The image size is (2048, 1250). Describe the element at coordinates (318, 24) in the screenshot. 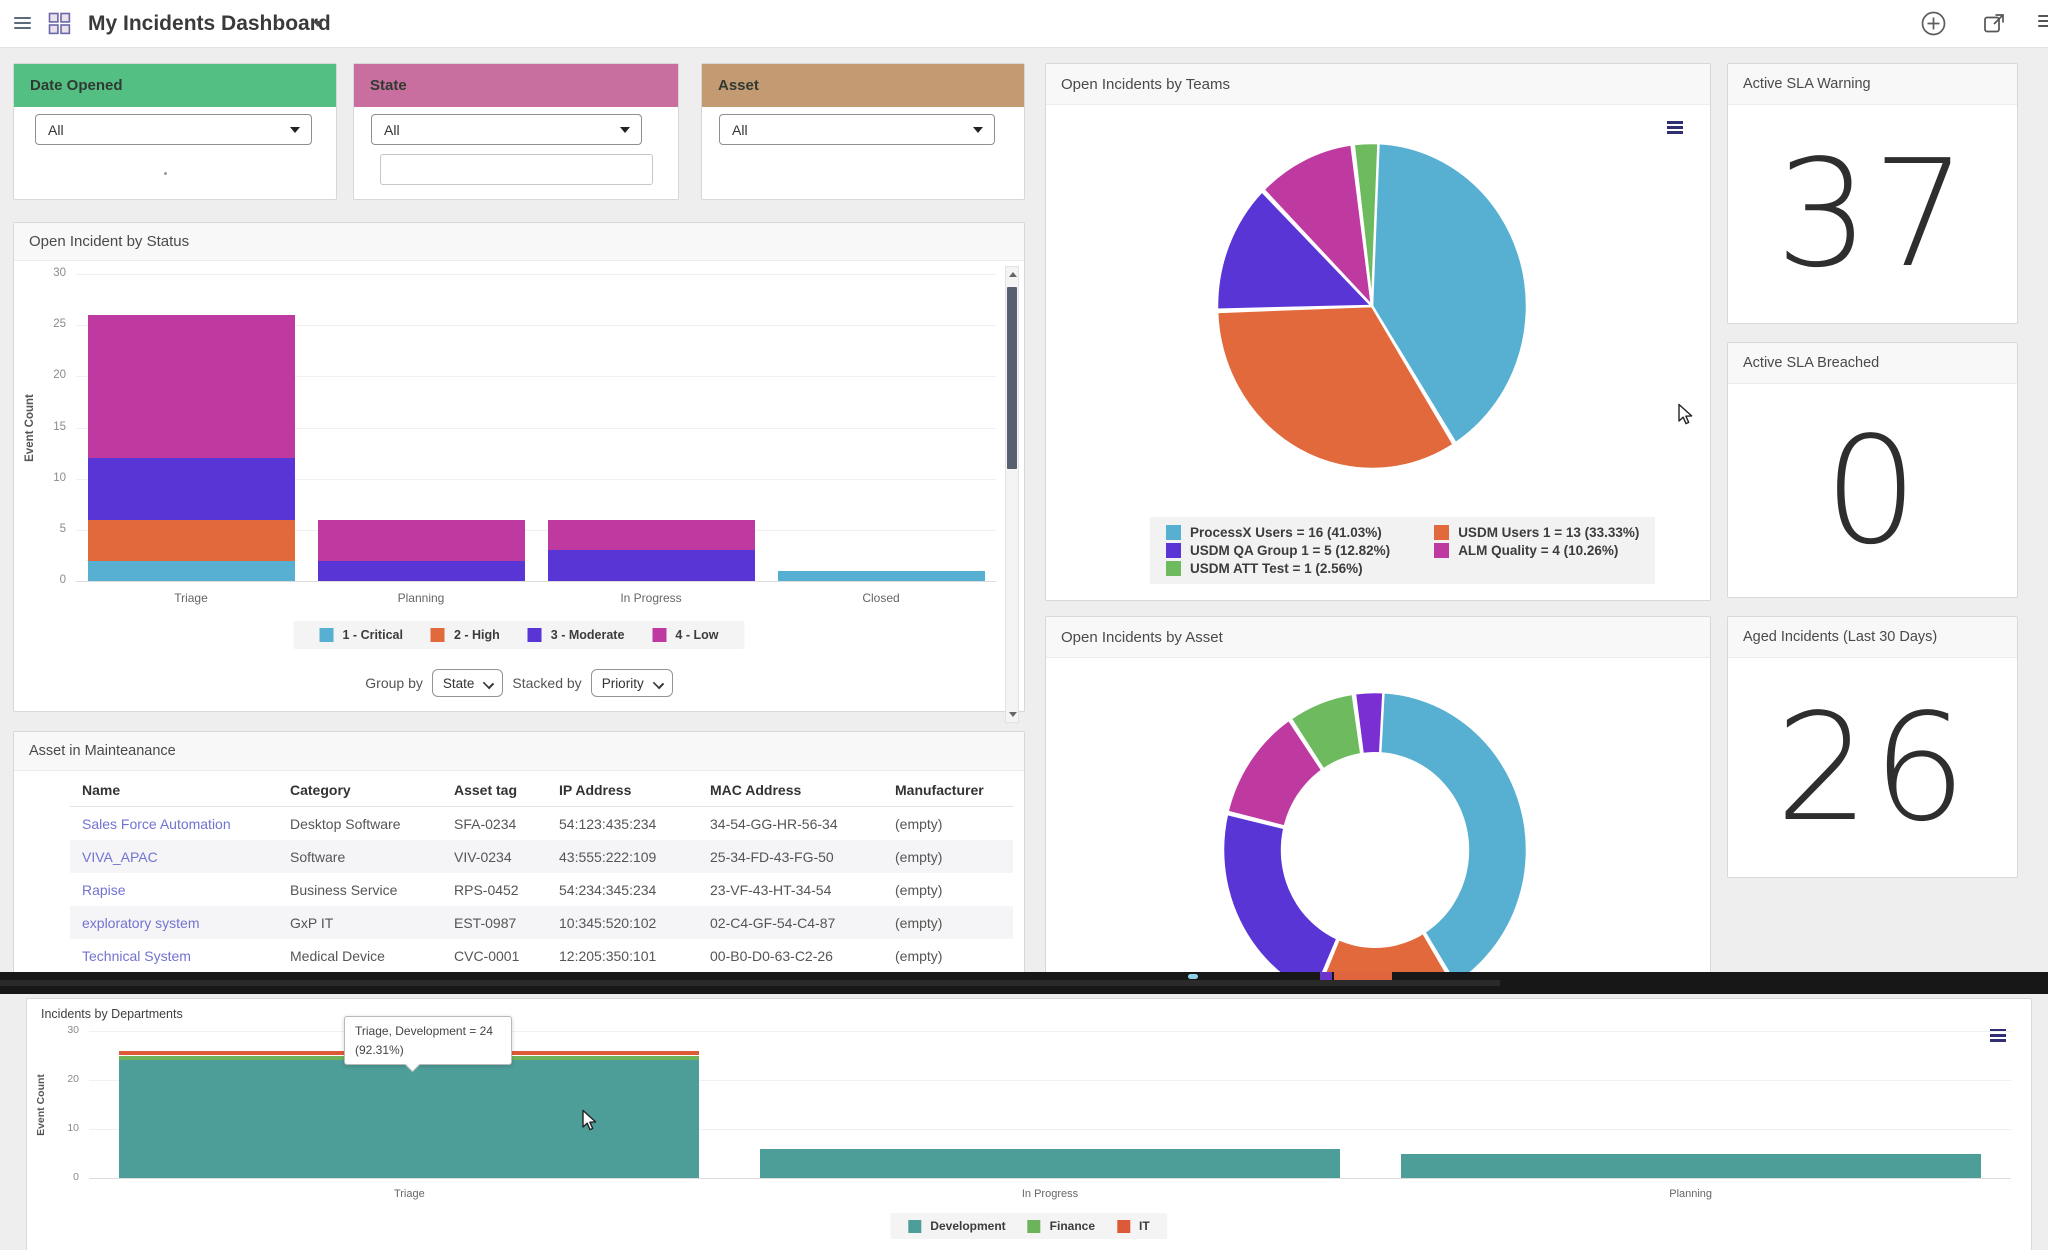

I see `title-dropdown-caret` at that location.